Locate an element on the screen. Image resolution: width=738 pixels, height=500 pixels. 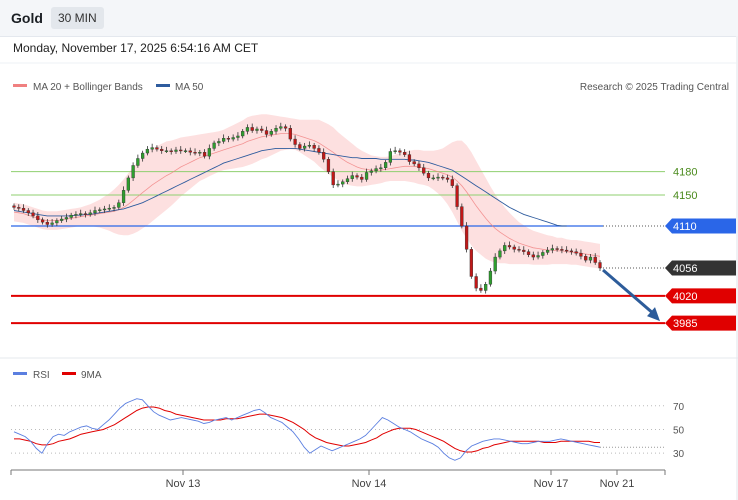
rsi-ma-line is located at coordinates (307, 429).